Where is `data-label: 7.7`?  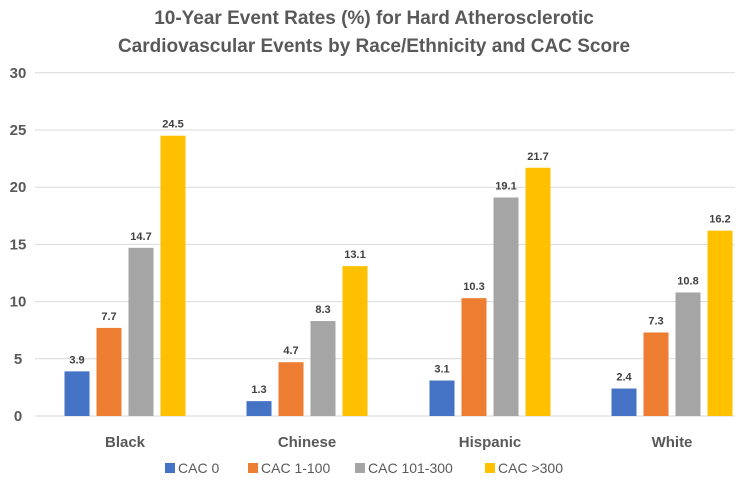
data-label: 7.7 is located at coordinates (108, 317).